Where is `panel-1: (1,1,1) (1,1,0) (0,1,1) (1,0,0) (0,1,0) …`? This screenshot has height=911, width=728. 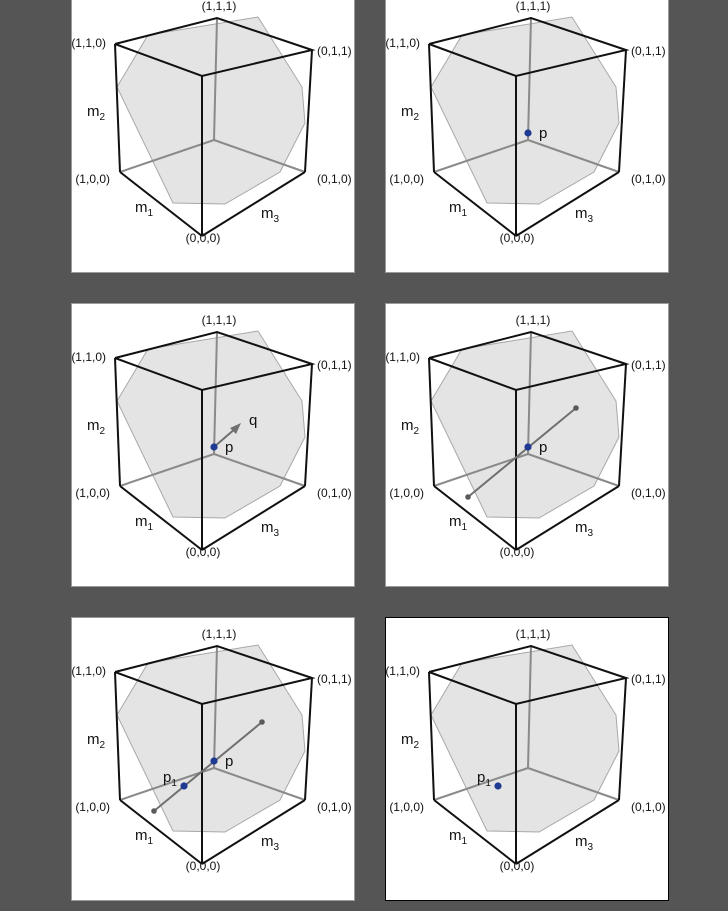
panel-1: (1,1,1) (1,1,0) (0,1,1) (1,0,0) (0,1,0) … is located at coordinates (213, 136).